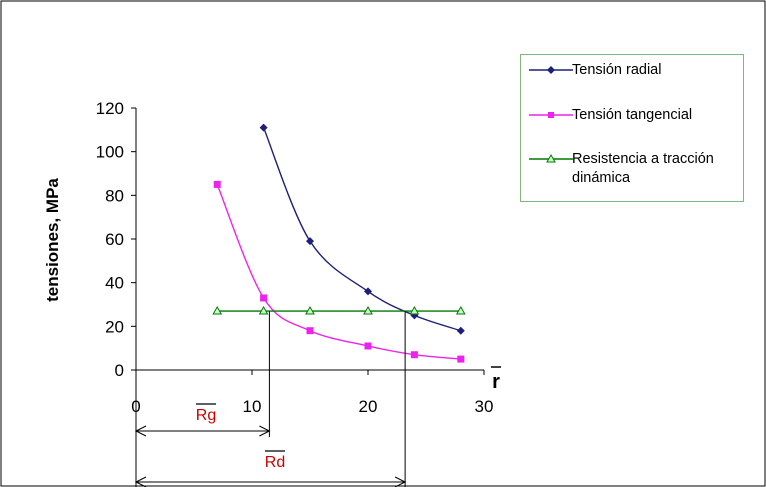  What do you see at coordinates (206, 415) in the screenshot?
I see `dimension-label-rg: Rg` at bounding box center [206, 415].